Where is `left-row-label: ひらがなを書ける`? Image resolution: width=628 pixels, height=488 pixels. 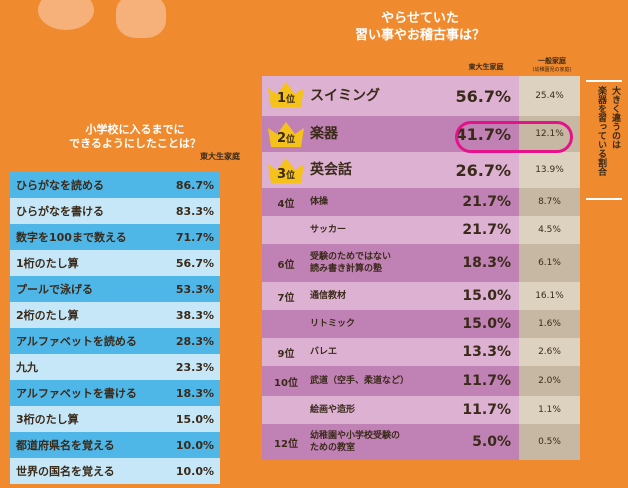
left-row-label: ひらがなを書ける is located at coordinates (60, 211).